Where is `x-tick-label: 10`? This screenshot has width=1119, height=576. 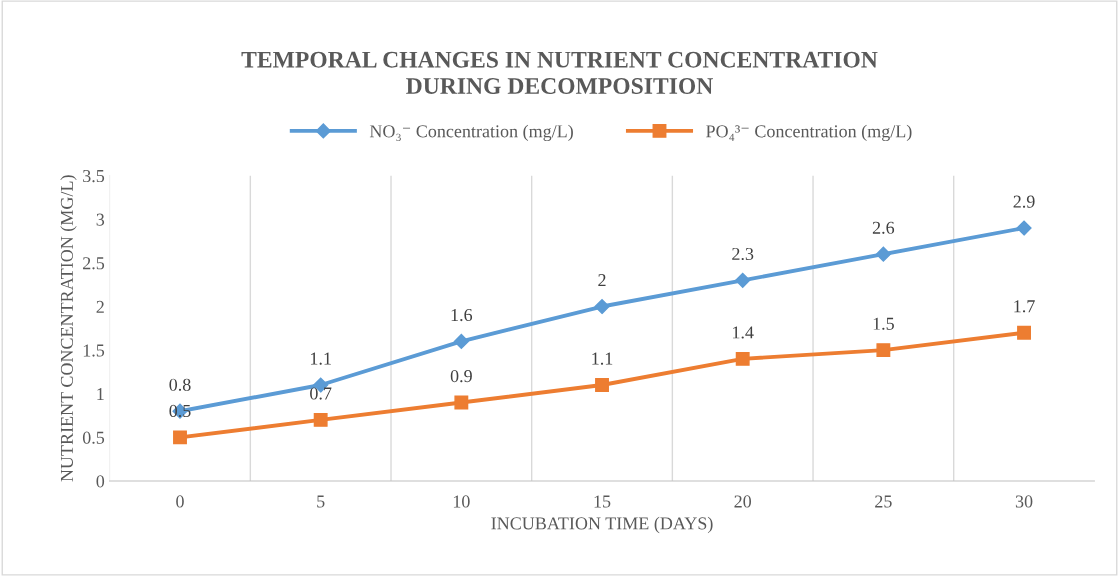 x-tick-label: 10 is located at coordinates (461, 501).